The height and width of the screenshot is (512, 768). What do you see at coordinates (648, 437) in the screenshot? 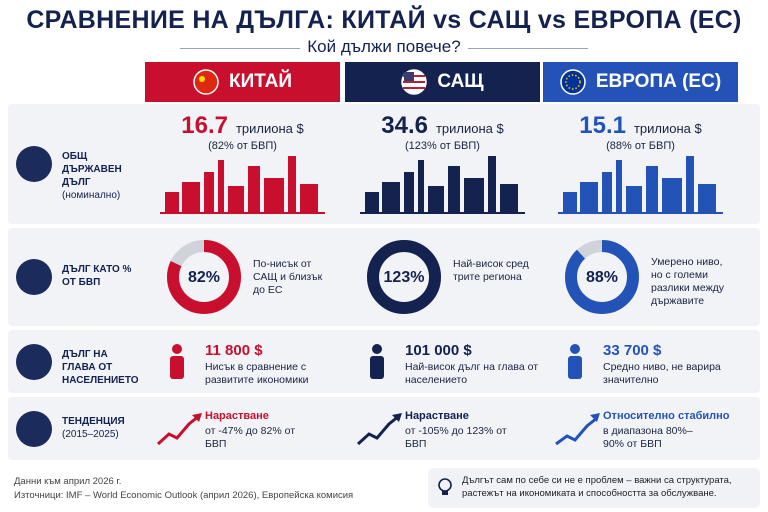
I see `trend-note: в диапазона 80%–90% от БВП` at bounding box center [648, 437].